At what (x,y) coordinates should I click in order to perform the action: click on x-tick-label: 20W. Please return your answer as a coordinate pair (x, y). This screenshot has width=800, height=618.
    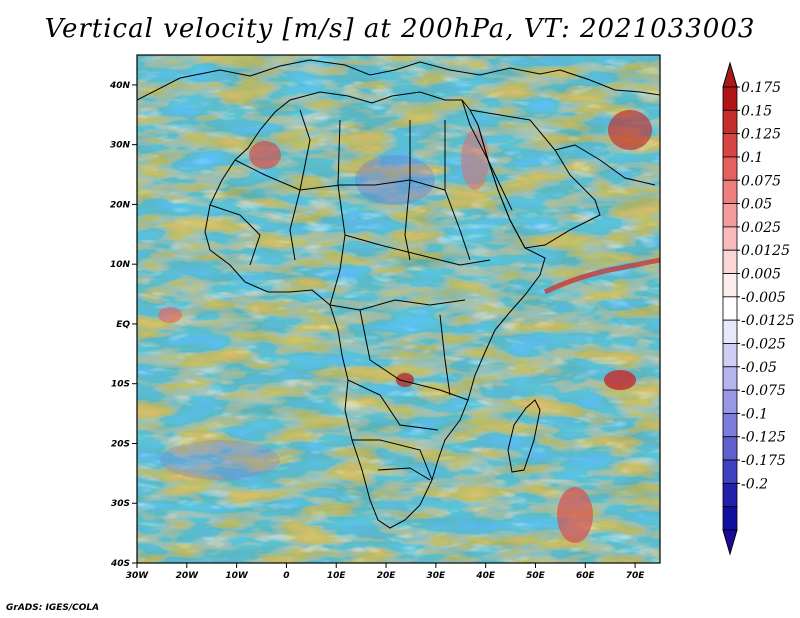
    Looking at the image, I should click on (188, 576).